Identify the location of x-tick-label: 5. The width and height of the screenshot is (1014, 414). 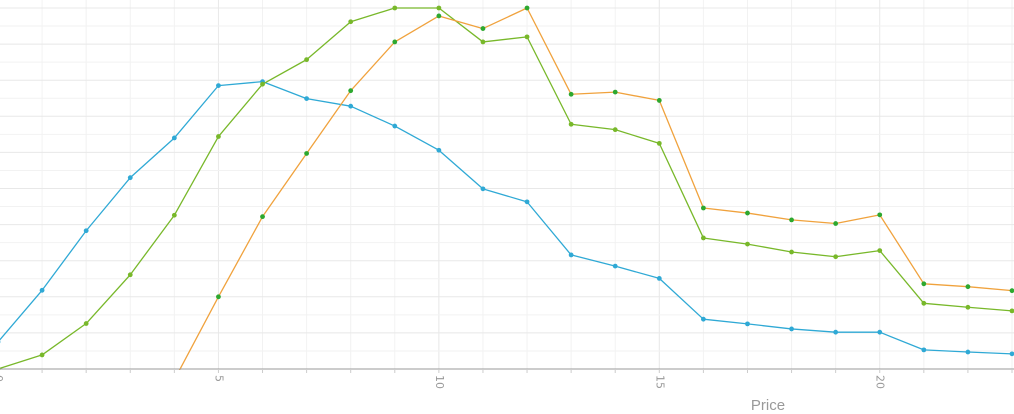
(218, 378).